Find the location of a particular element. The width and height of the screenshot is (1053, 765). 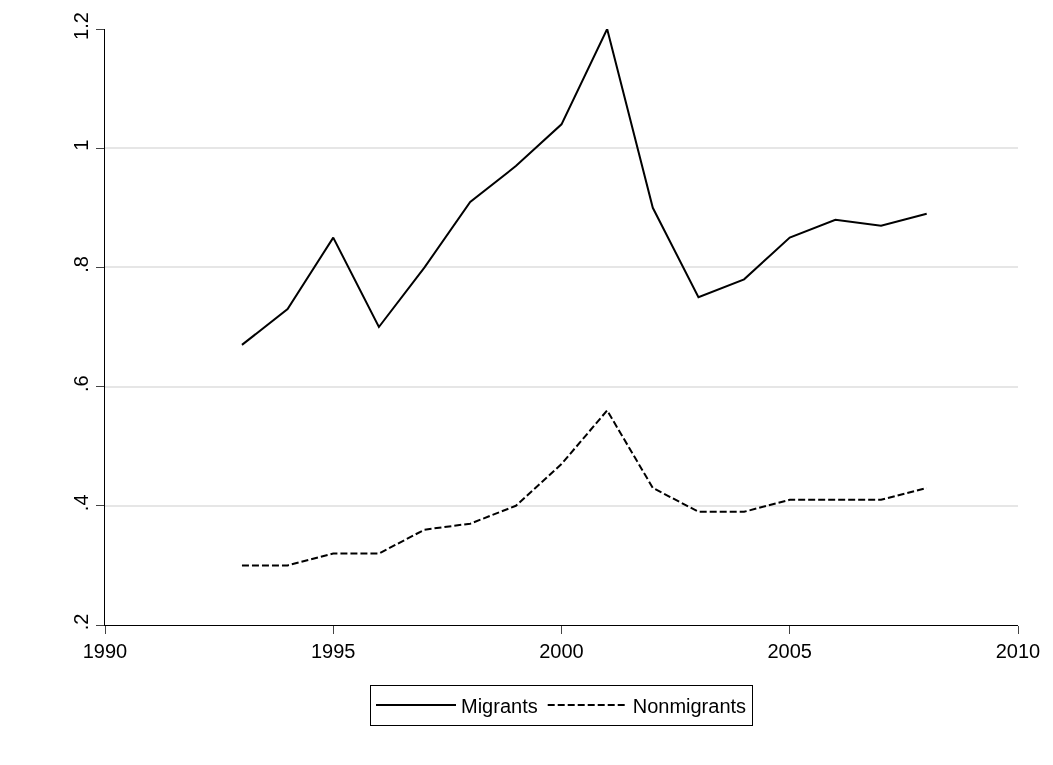

legend-label: Nonmigrants is located at coordinates (689, 705).